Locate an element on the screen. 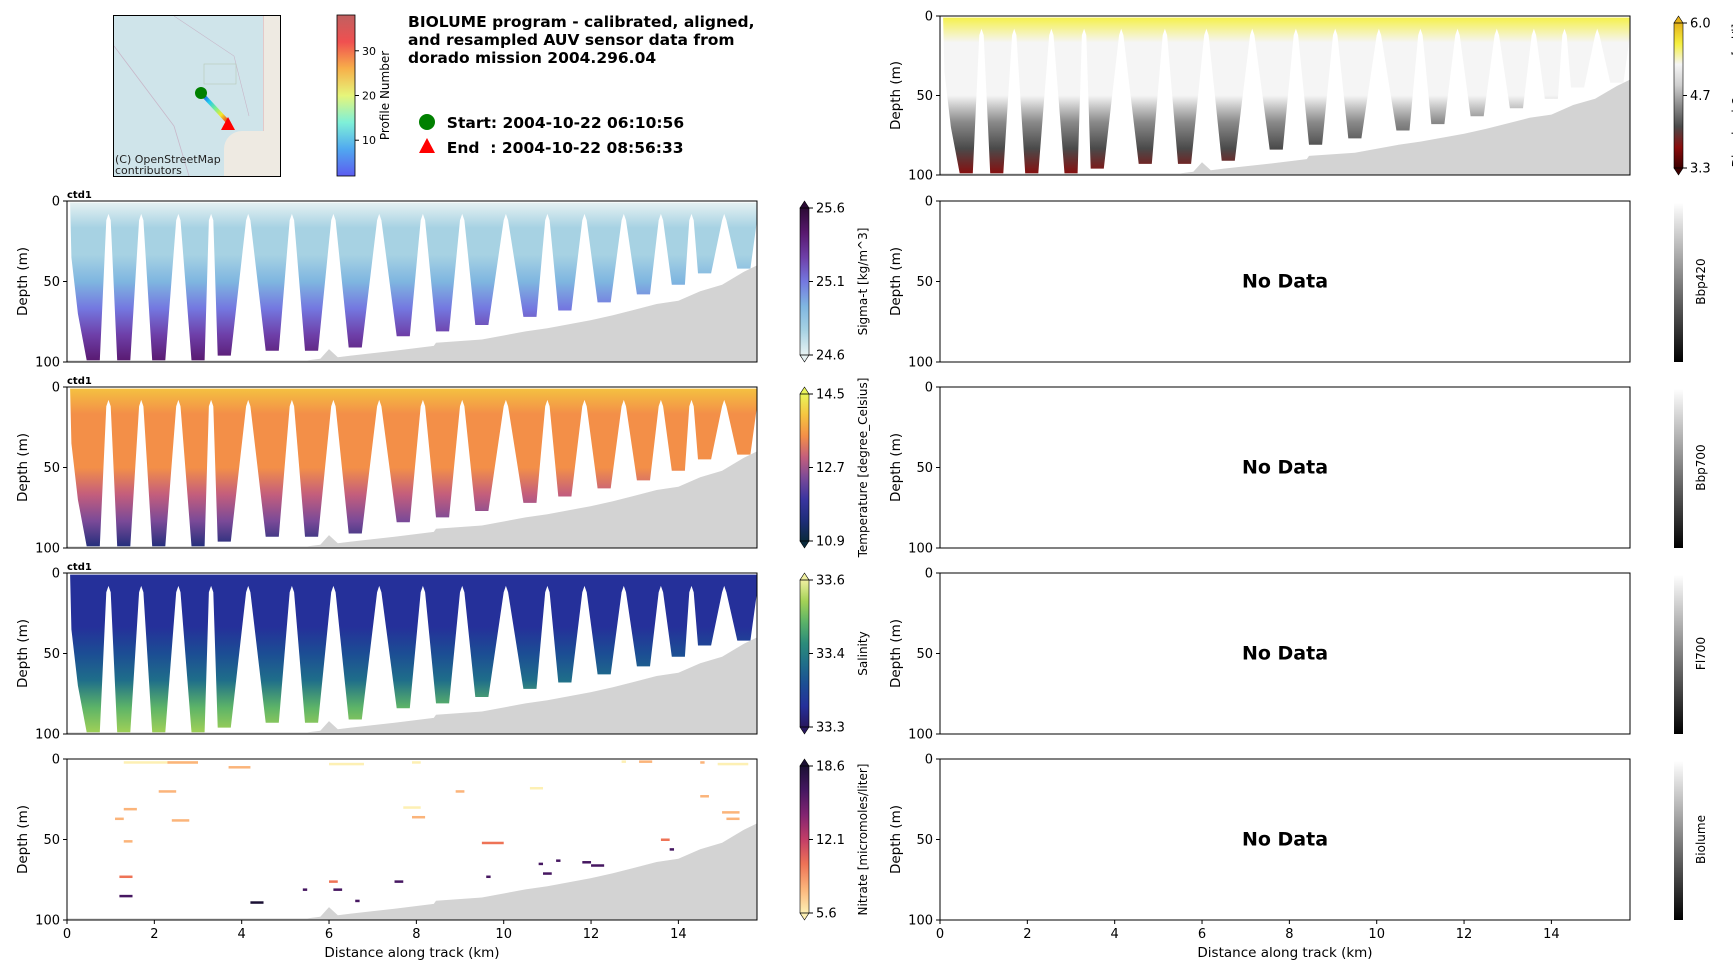 Image resolution: width=1733 pixels, height=968 pixels. colorbar-tick-label: 18.6 is located at coordinates (830, 767).